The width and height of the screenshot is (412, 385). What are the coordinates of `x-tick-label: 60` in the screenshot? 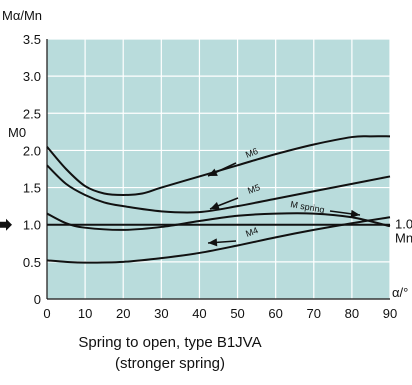 It's located at (275, 313).